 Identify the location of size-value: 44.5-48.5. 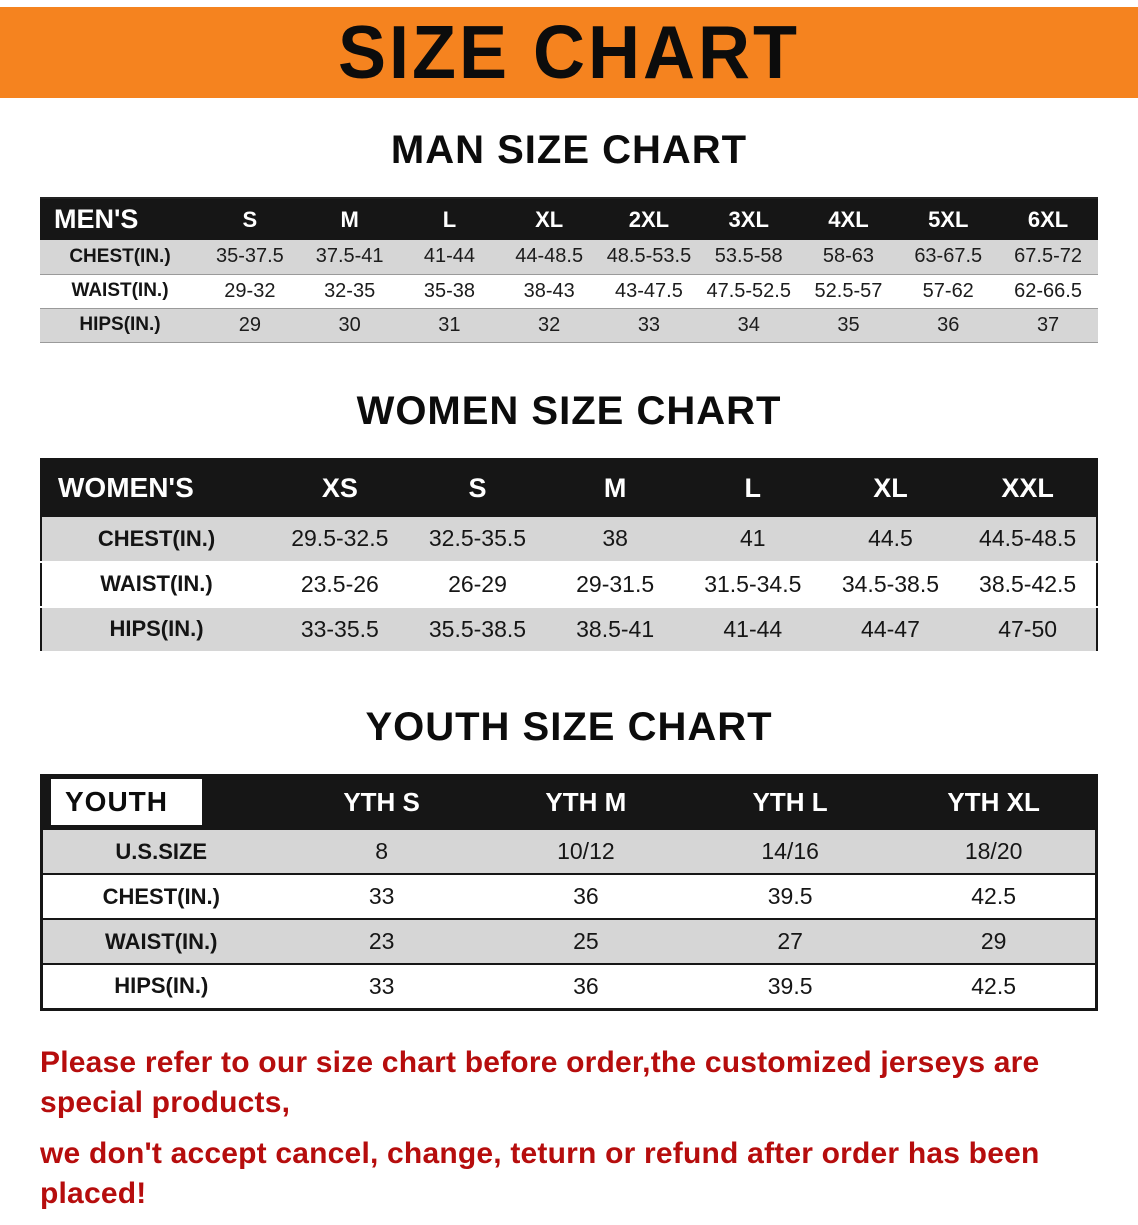
(1028, 538).